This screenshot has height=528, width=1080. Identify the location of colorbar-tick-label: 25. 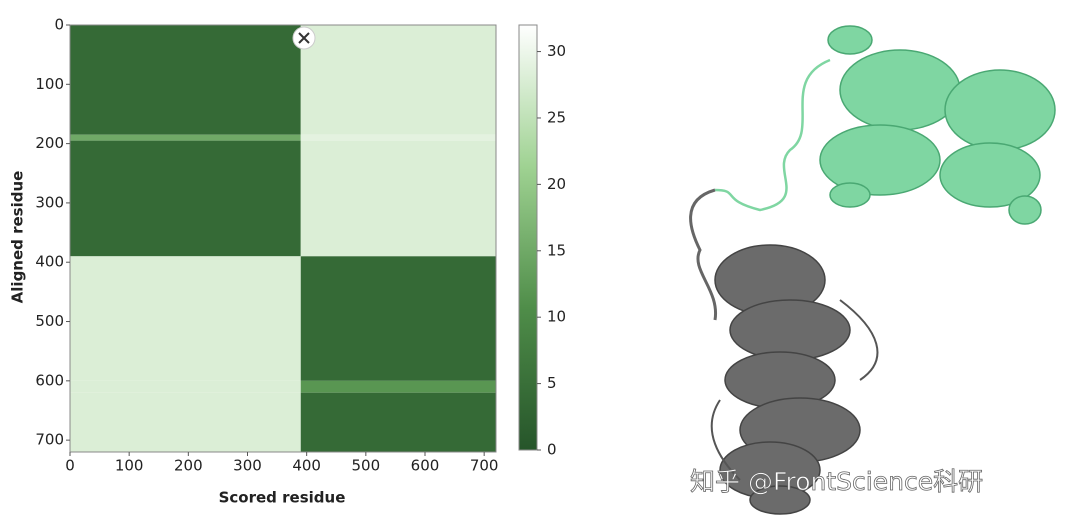
(556, 117).